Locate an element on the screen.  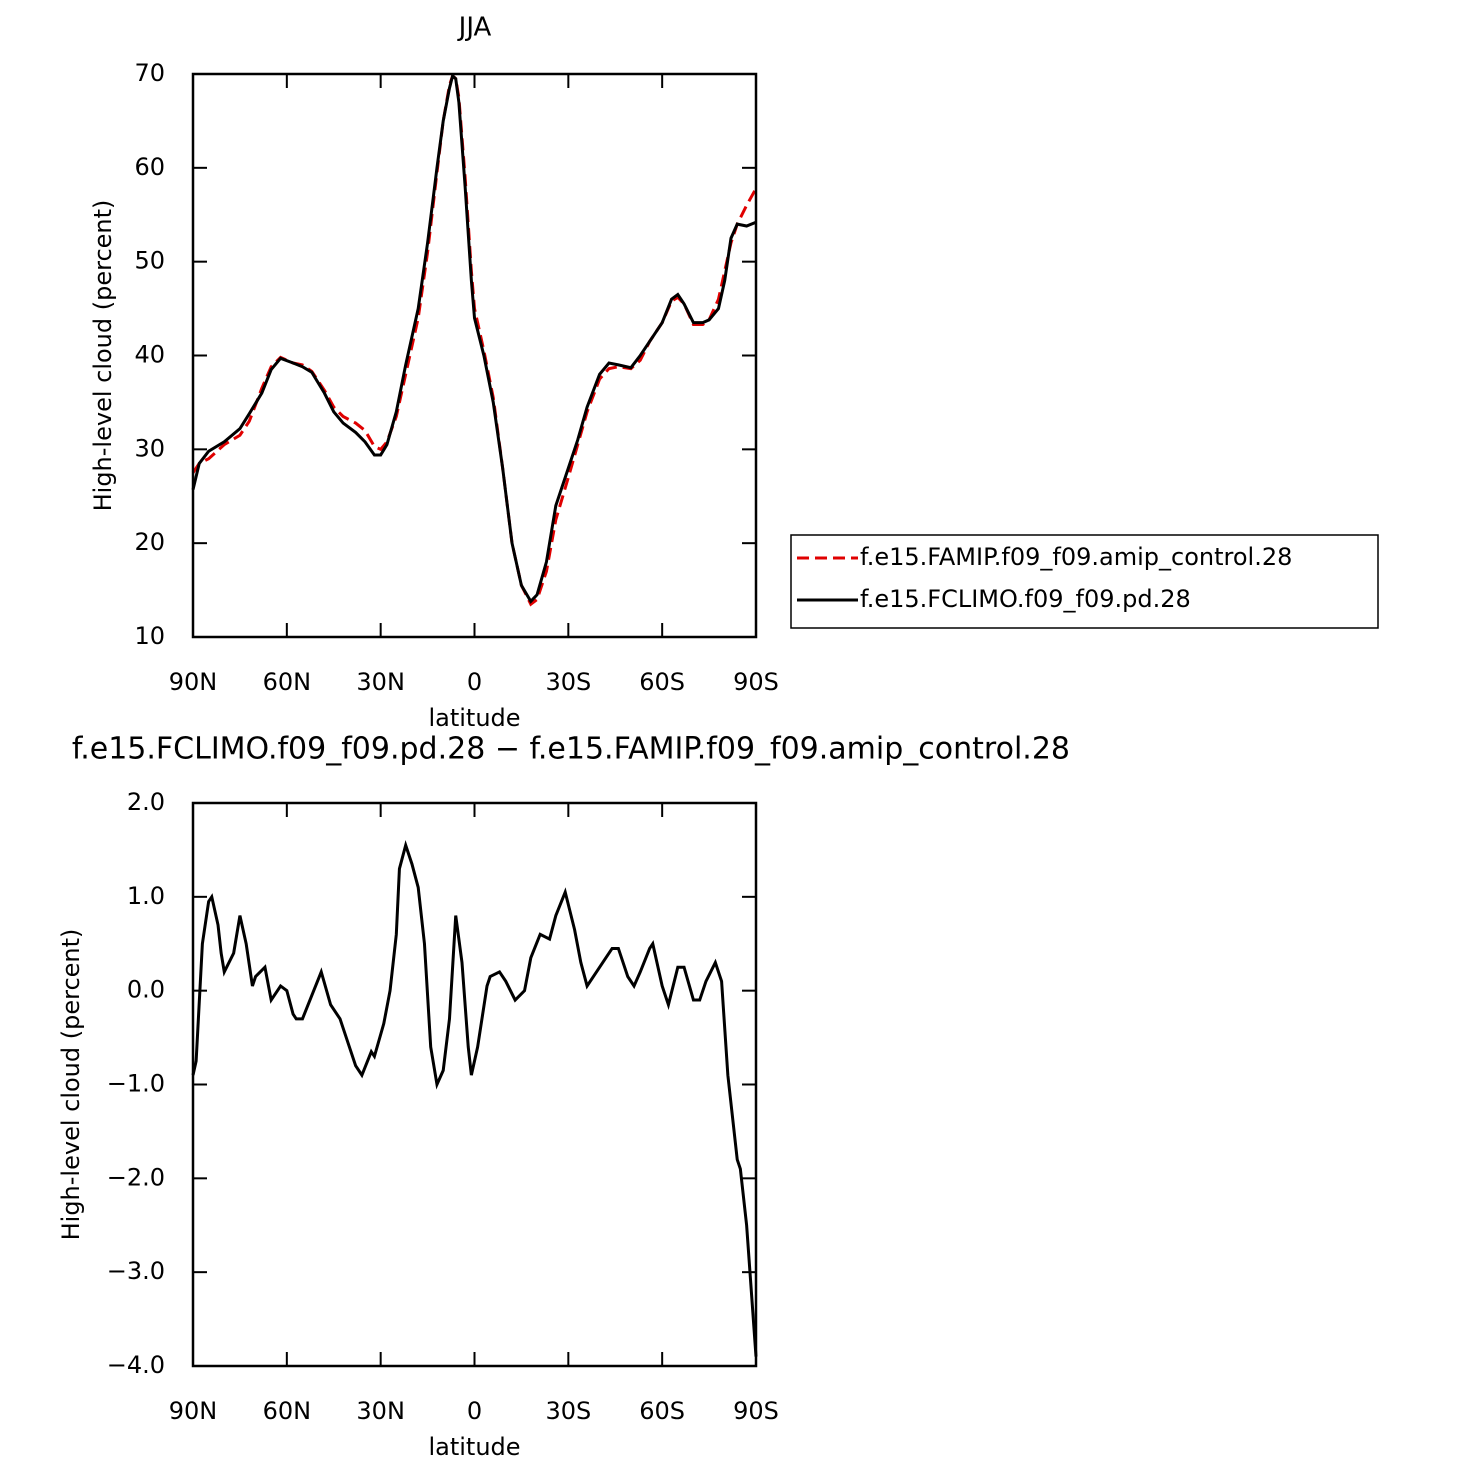
y-tick-label: 2.0 is located at coordinates (146, 802).